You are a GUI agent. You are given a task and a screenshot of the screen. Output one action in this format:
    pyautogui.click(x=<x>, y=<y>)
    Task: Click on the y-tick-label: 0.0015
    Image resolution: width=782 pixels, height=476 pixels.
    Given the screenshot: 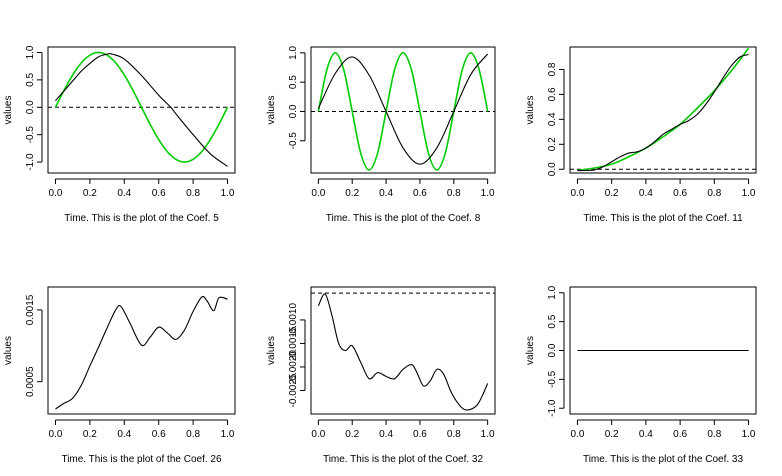 What is the action you would take?
    pyautogui.click(x=30, y=309)
    